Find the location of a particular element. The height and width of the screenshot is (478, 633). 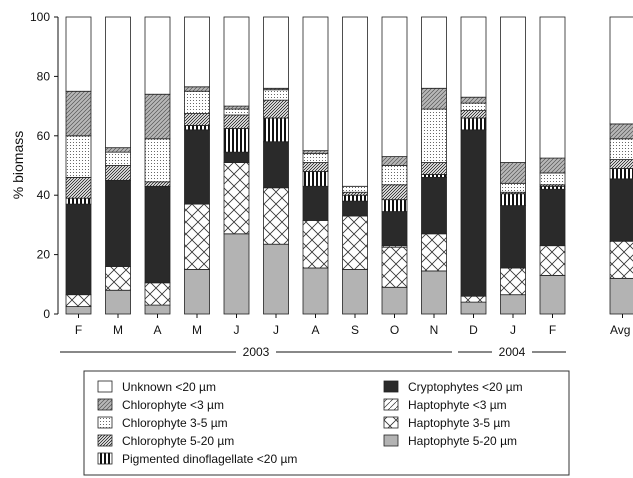

x-tick-label: S is located at coordinates (355, 330).